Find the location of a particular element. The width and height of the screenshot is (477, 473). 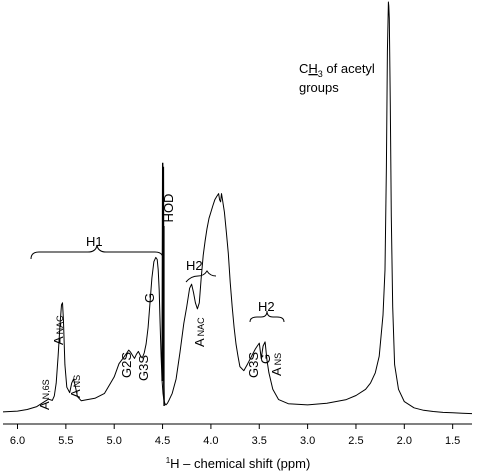

x-tick-label-4.5: 4.5 is located at coordinates (162, 441).